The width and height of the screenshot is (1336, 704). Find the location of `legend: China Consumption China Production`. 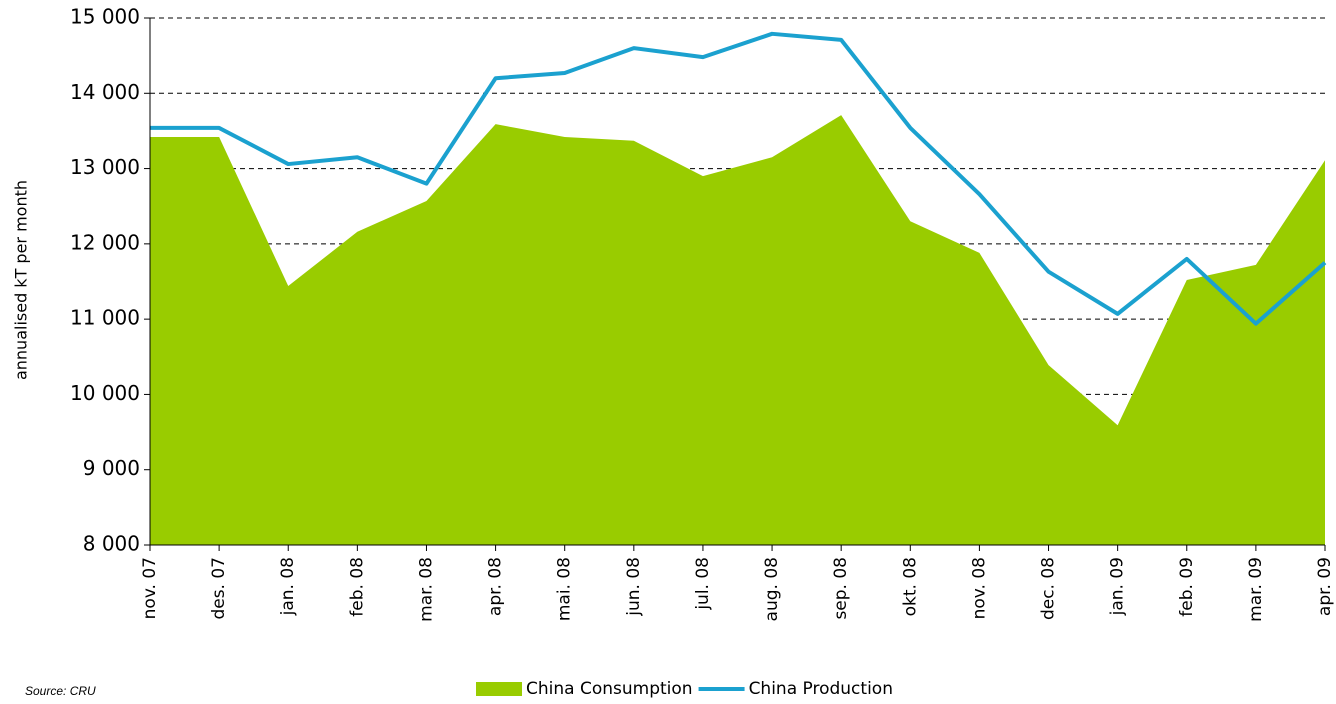

legend: China Consumption China Production is located at coordinates (684, 689).